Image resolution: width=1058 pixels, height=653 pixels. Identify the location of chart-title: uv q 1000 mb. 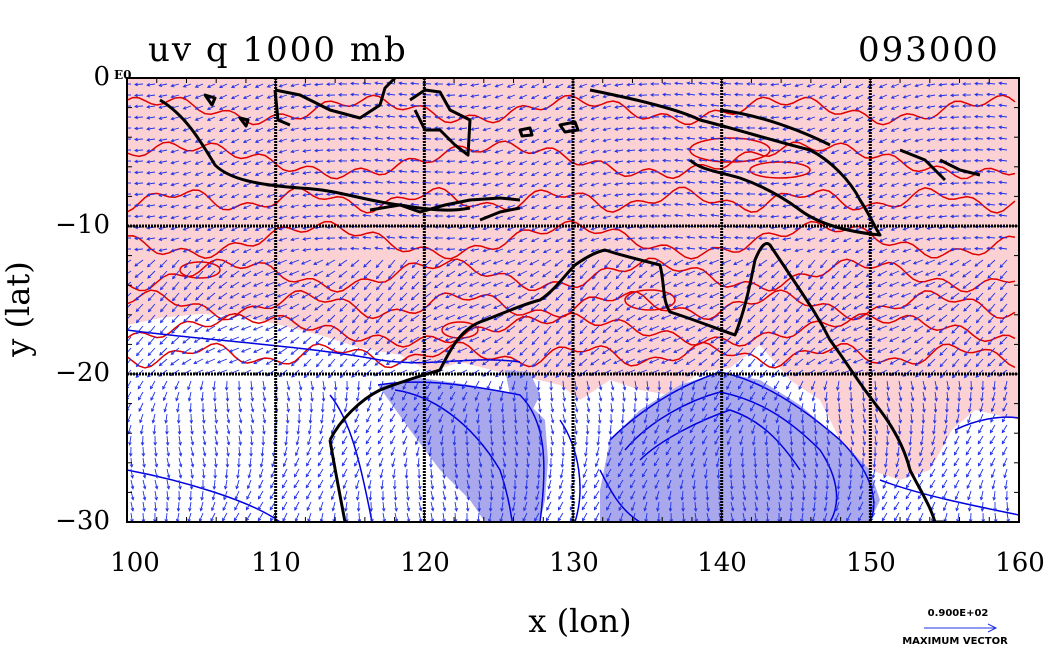
(278, 50).